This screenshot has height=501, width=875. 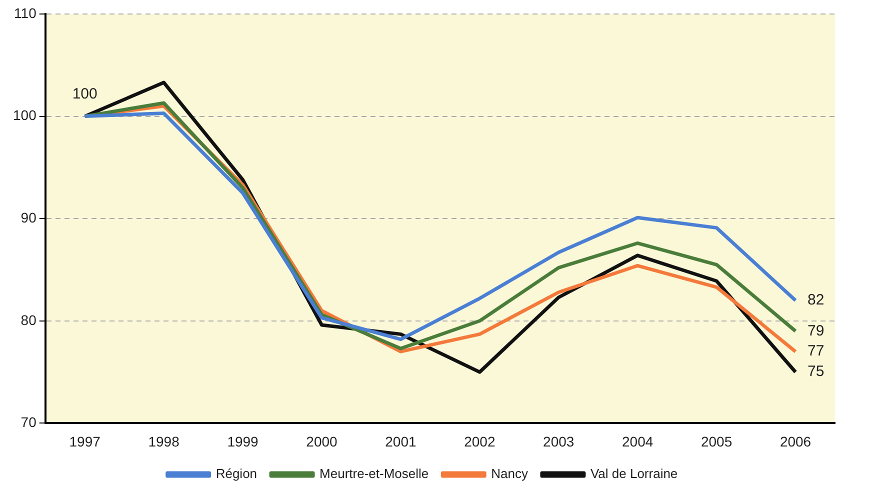 I want to click on x-tick-label: 2006, so click(x=796, y=441).